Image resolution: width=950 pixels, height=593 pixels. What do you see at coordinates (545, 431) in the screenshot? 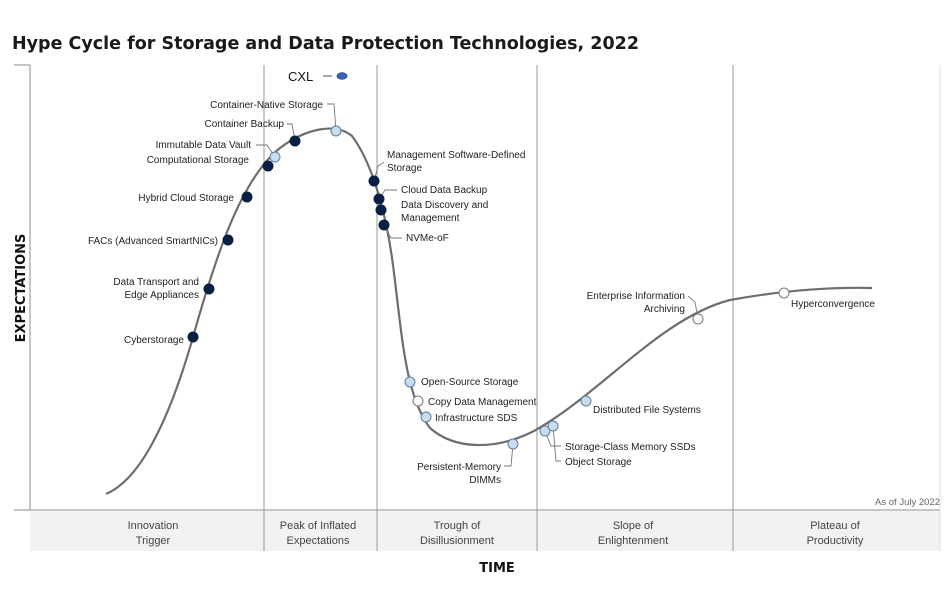
I see `point-storage-class-memory-ssds` at bounding box center [545, 431].